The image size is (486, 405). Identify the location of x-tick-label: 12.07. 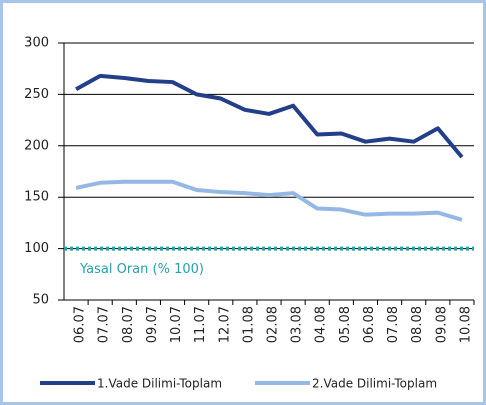
(224, 324).